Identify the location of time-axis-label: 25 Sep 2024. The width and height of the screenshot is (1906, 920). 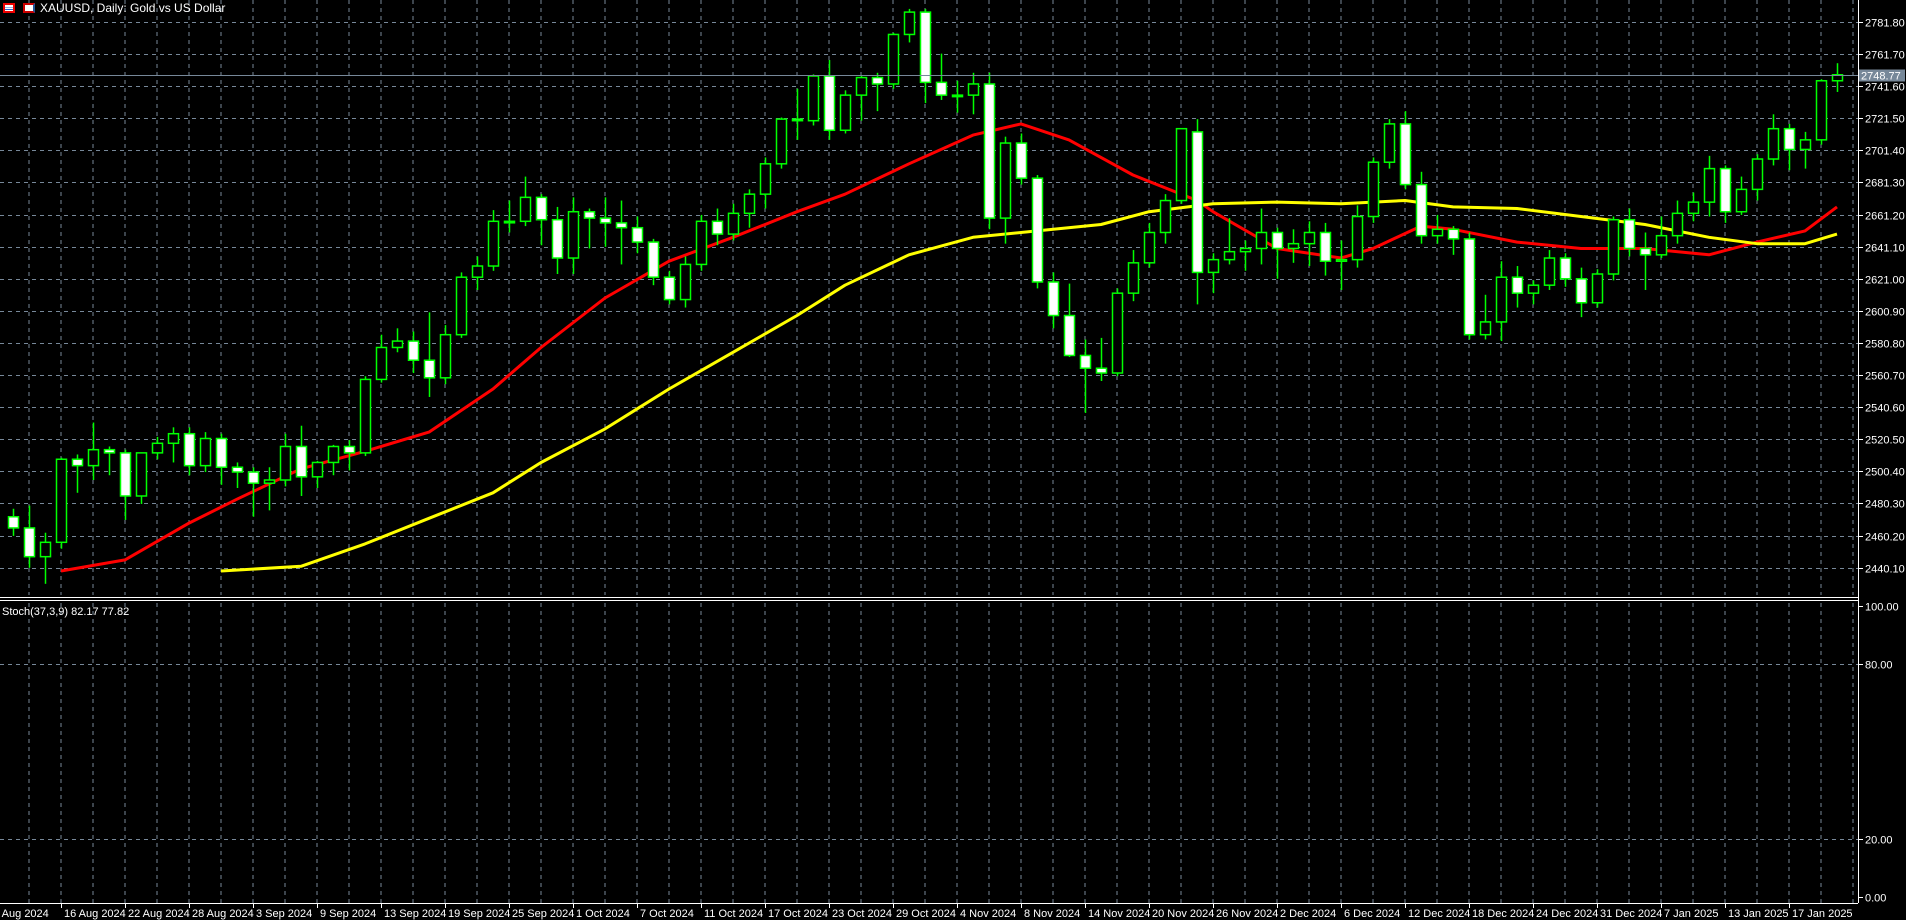
(543, 914).